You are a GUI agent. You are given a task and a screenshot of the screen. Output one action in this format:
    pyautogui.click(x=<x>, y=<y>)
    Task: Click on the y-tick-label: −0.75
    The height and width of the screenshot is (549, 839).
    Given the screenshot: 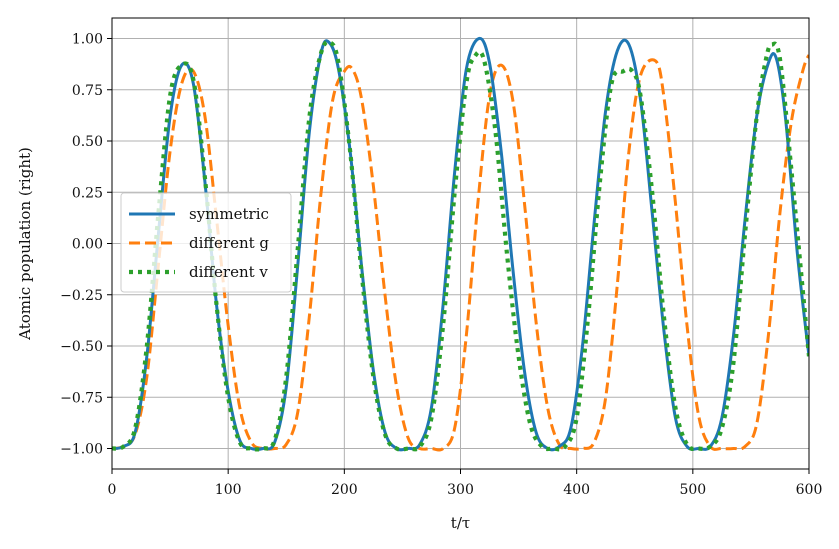 What is the action you would take?
    pyautogui.click(x=81, y=398)
    